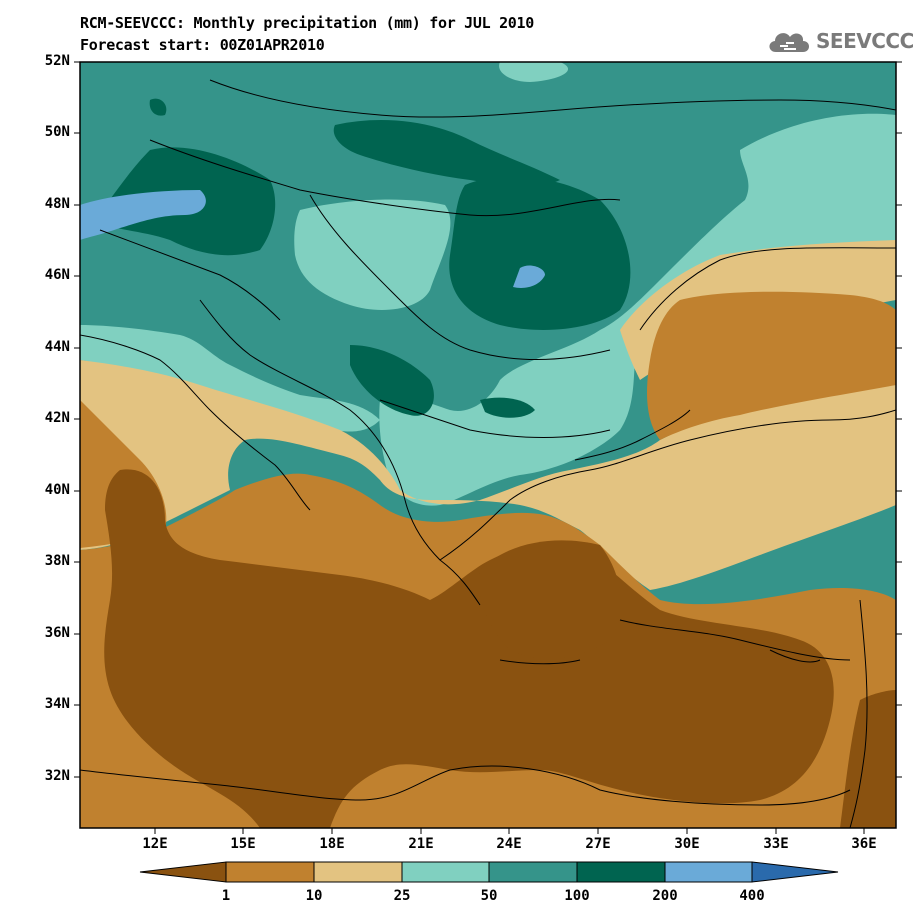 The image size is (913, 920). What do you see at coordinates (230, 378) in the screenshot?
I see `field-50-100-west` at bounding box center [230, 378].